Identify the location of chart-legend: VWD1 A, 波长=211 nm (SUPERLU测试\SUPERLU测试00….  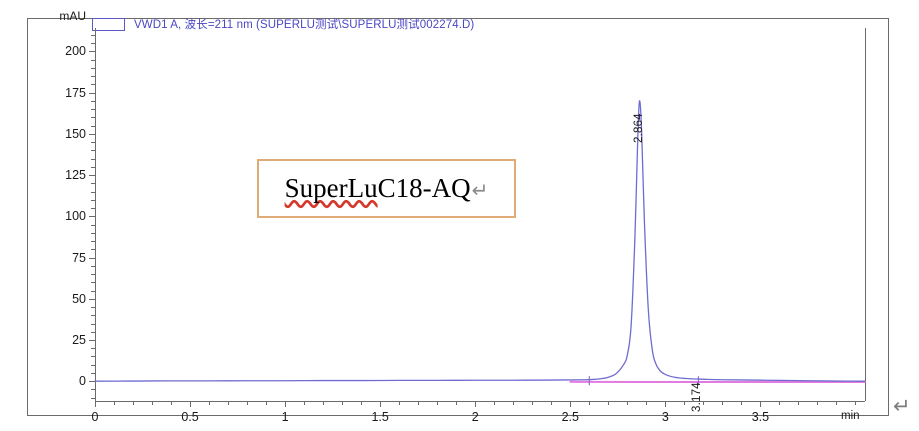
(283, 24).